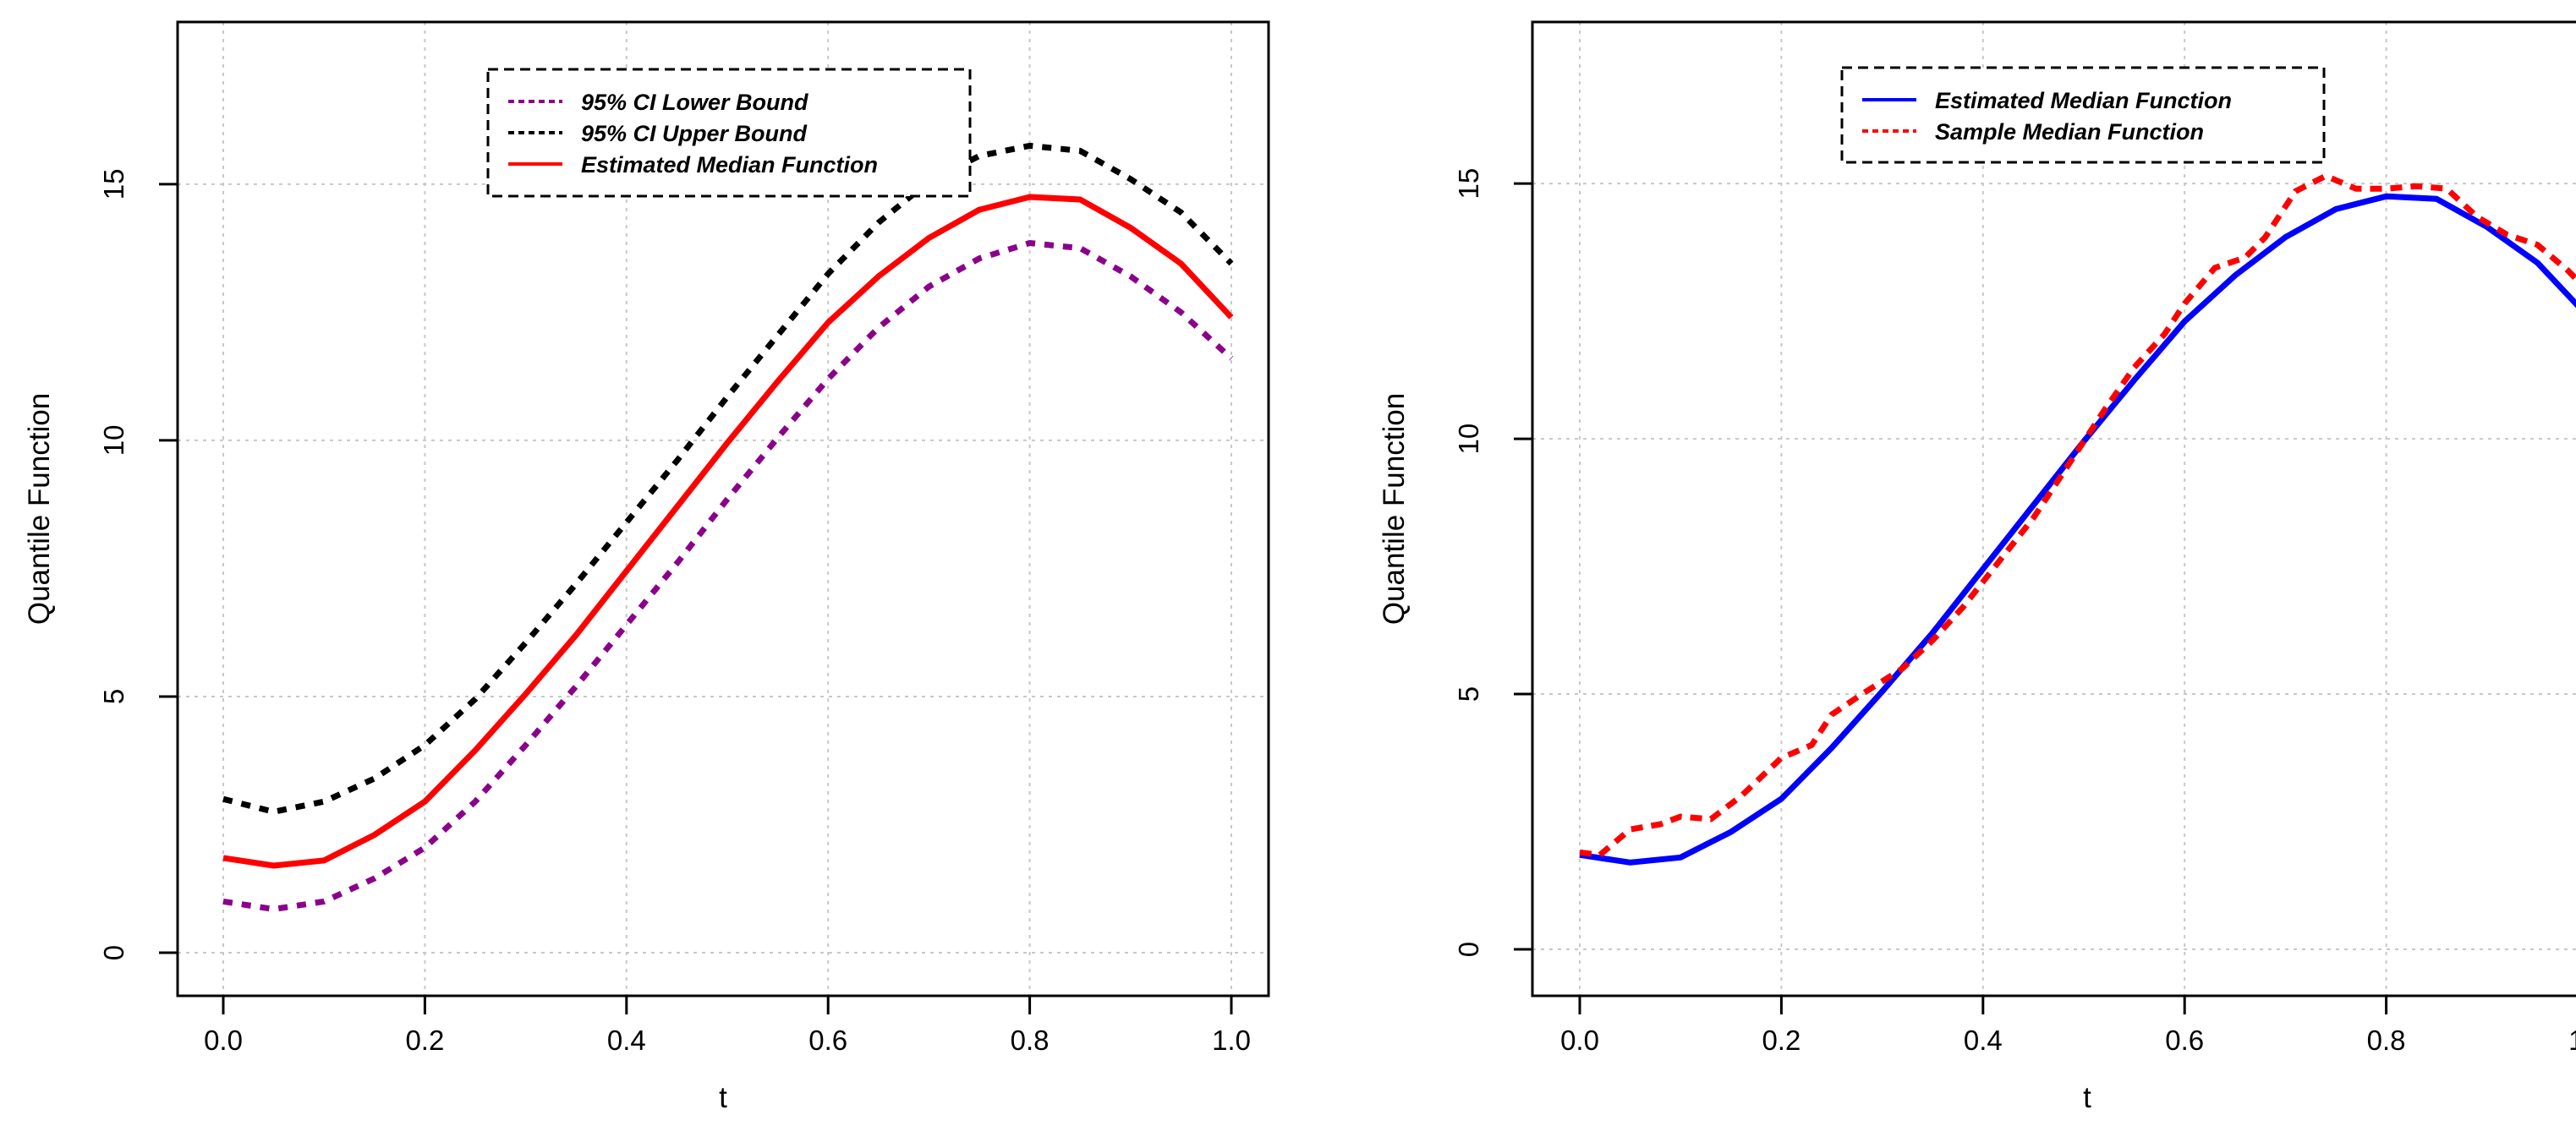  What do you see at coordinates (694, 102) in the screenshot?
I see `legend-label: 95% CI Lower Bound` at bounding box center [694, 102].